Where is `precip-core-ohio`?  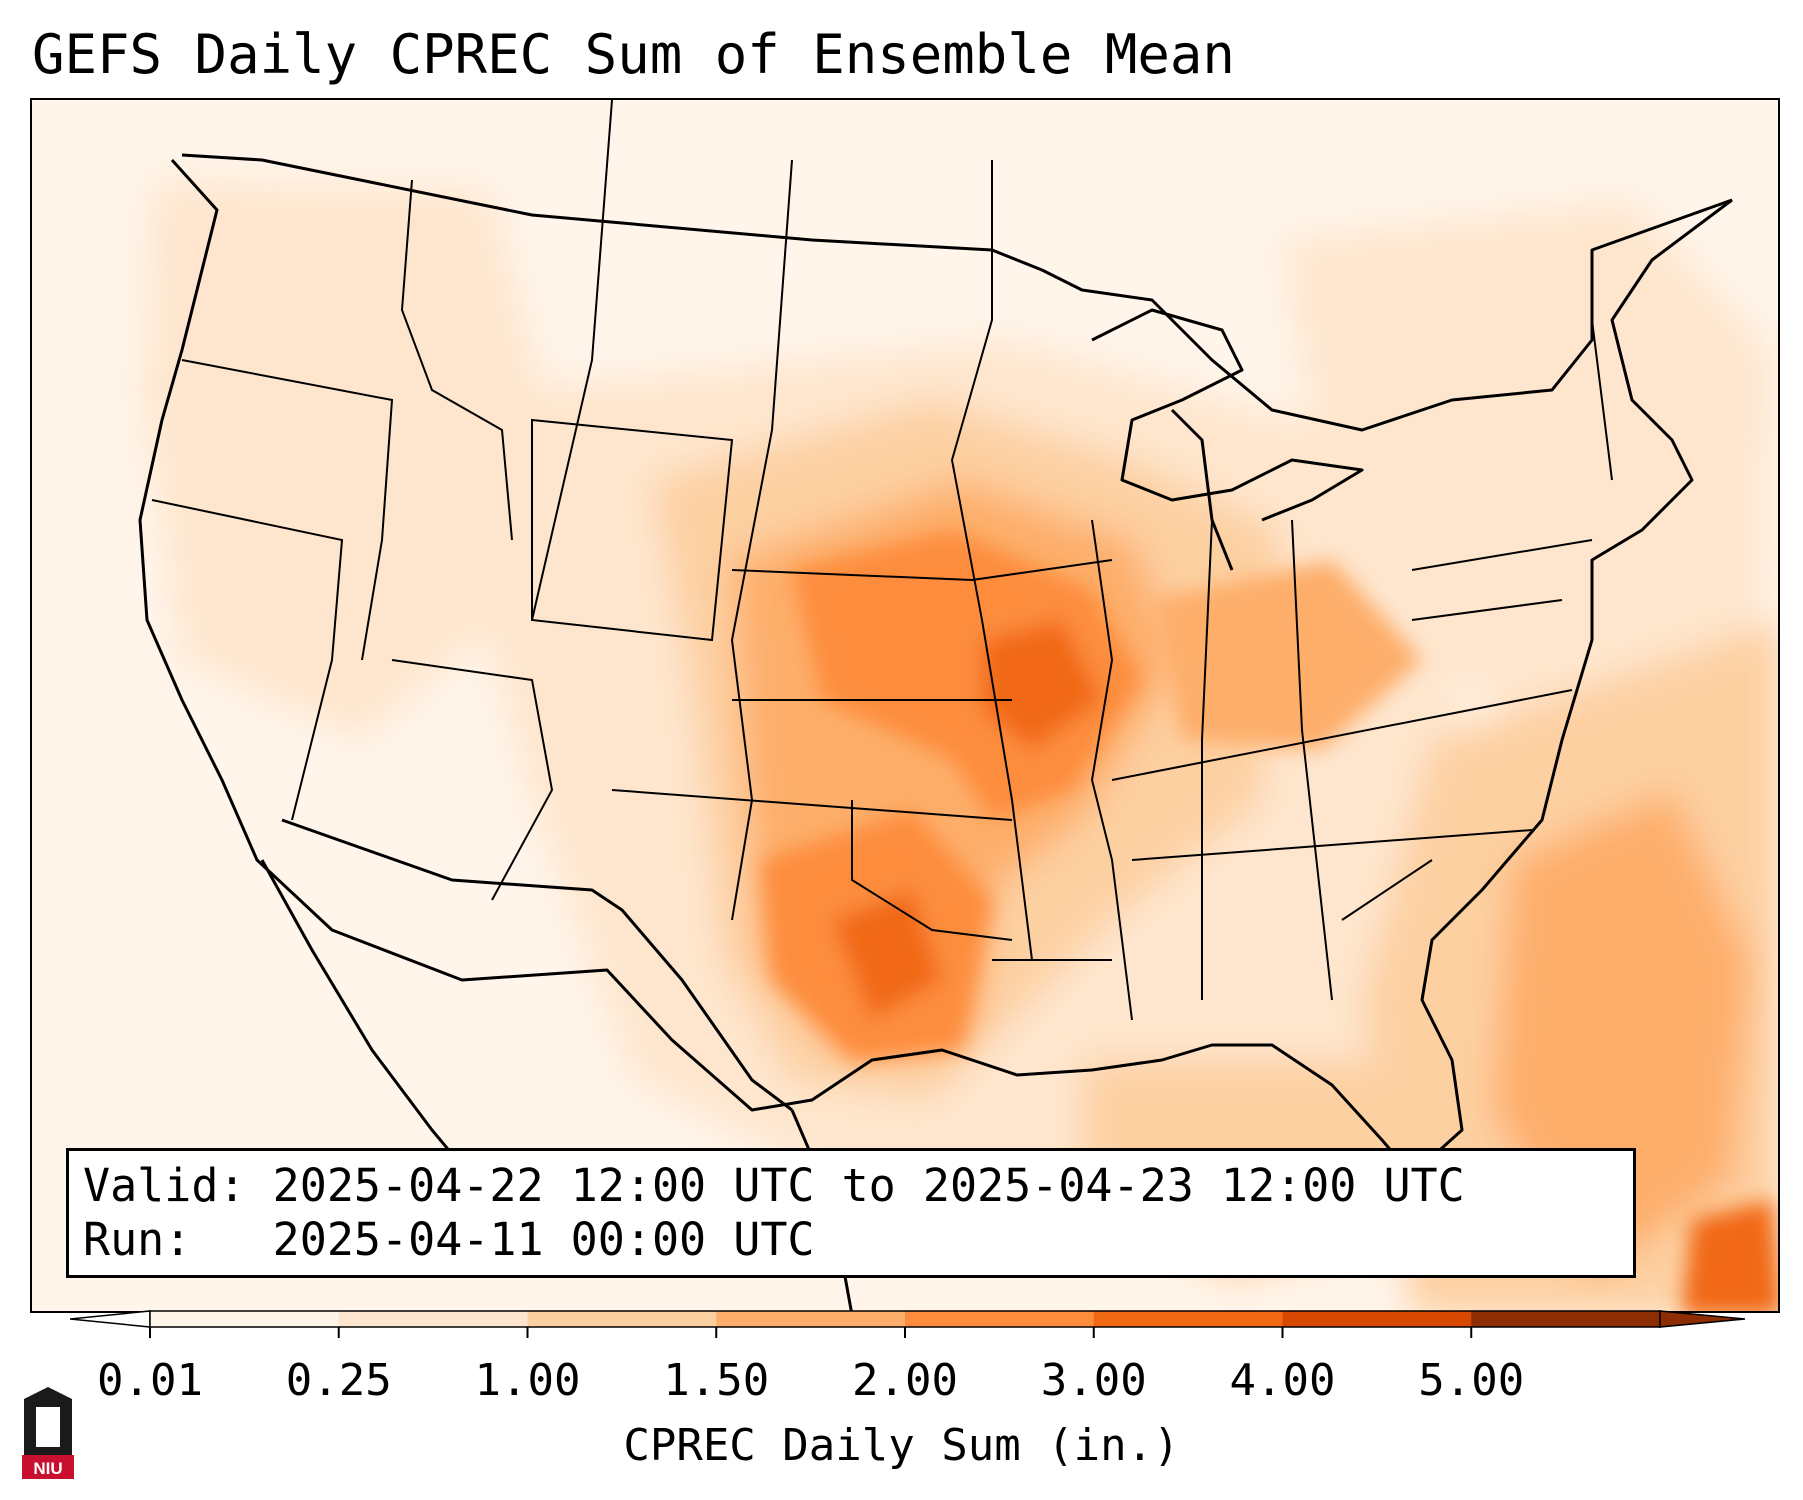
precip-core-ohio is located at coordinates (1287, 655).